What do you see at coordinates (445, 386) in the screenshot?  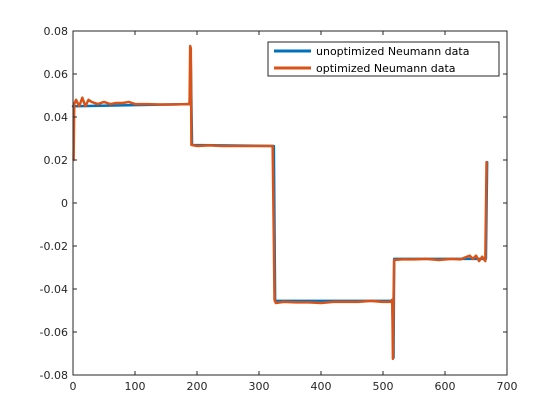 I see `x-tick-label: 600` at bounding box center [445, 386].